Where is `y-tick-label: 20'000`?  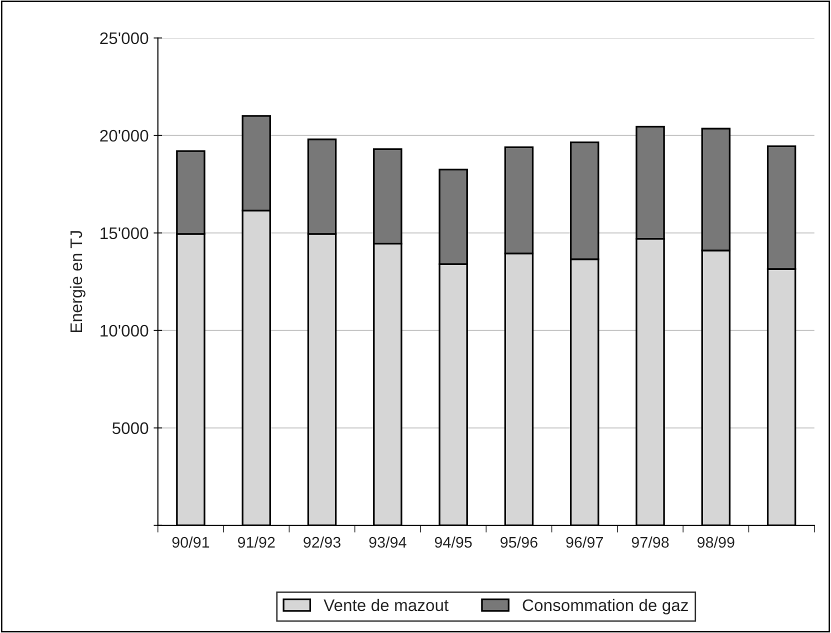
y-tick-label: 20'000 is located at coordinates (124, 136).